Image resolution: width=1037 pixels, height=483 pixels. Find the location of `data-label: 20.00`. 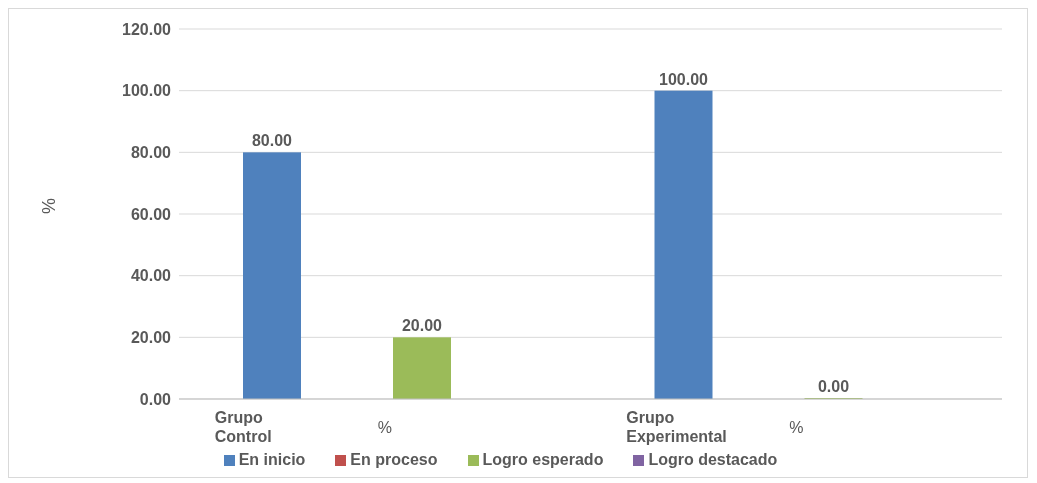

data-label: 20.00 is located at coordinates (422, 326).